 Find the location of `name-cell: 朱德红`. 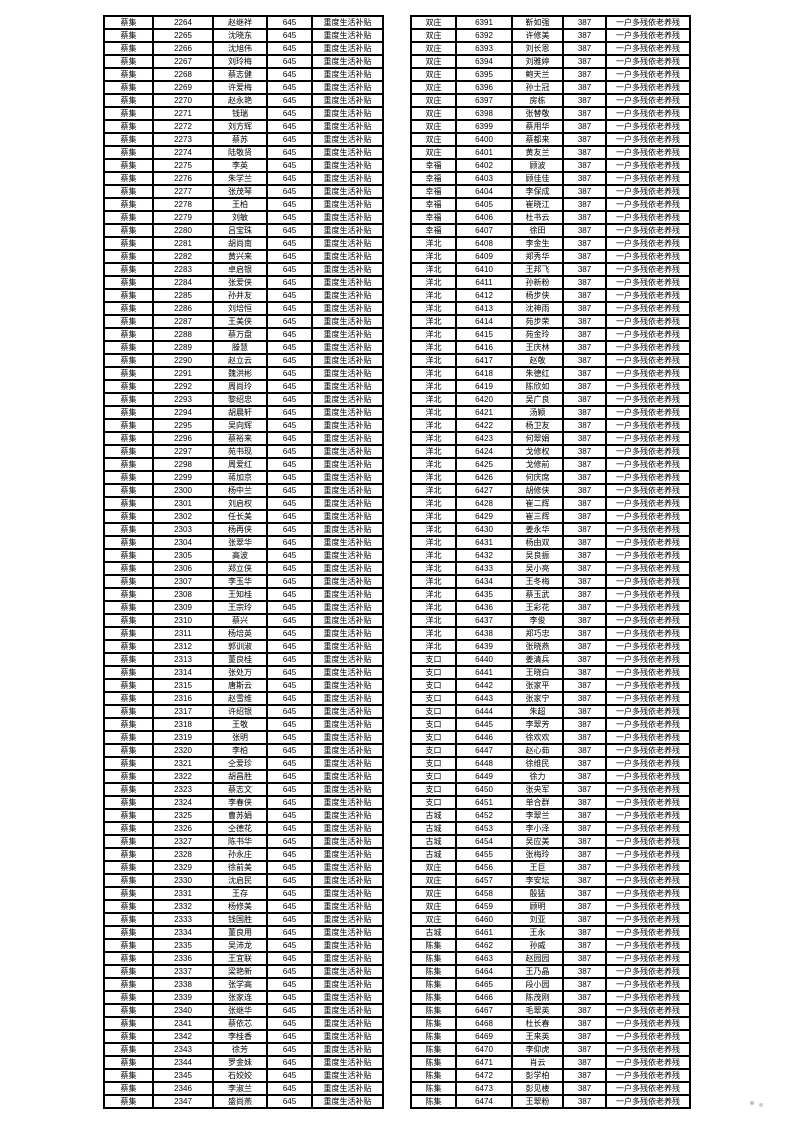

name-cell: 朱德红 is located at coordinates (537, 373).